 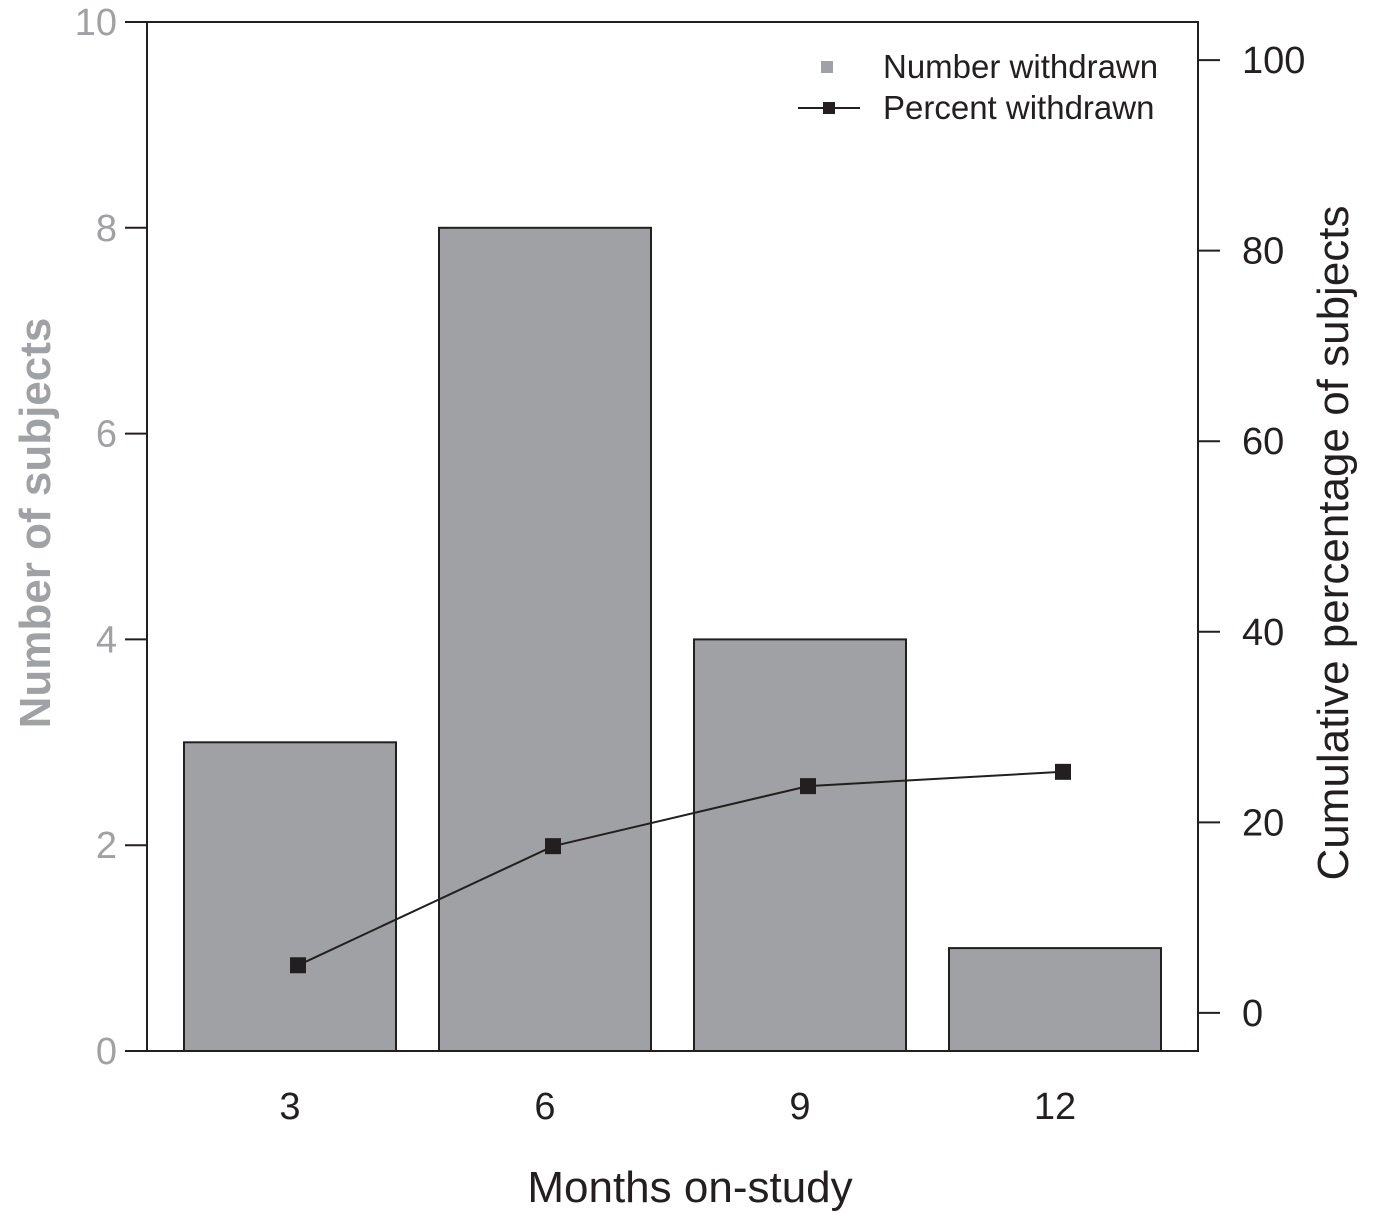 I want to click on x-axis-label: Months on-study, so click(x=689, y=1187).